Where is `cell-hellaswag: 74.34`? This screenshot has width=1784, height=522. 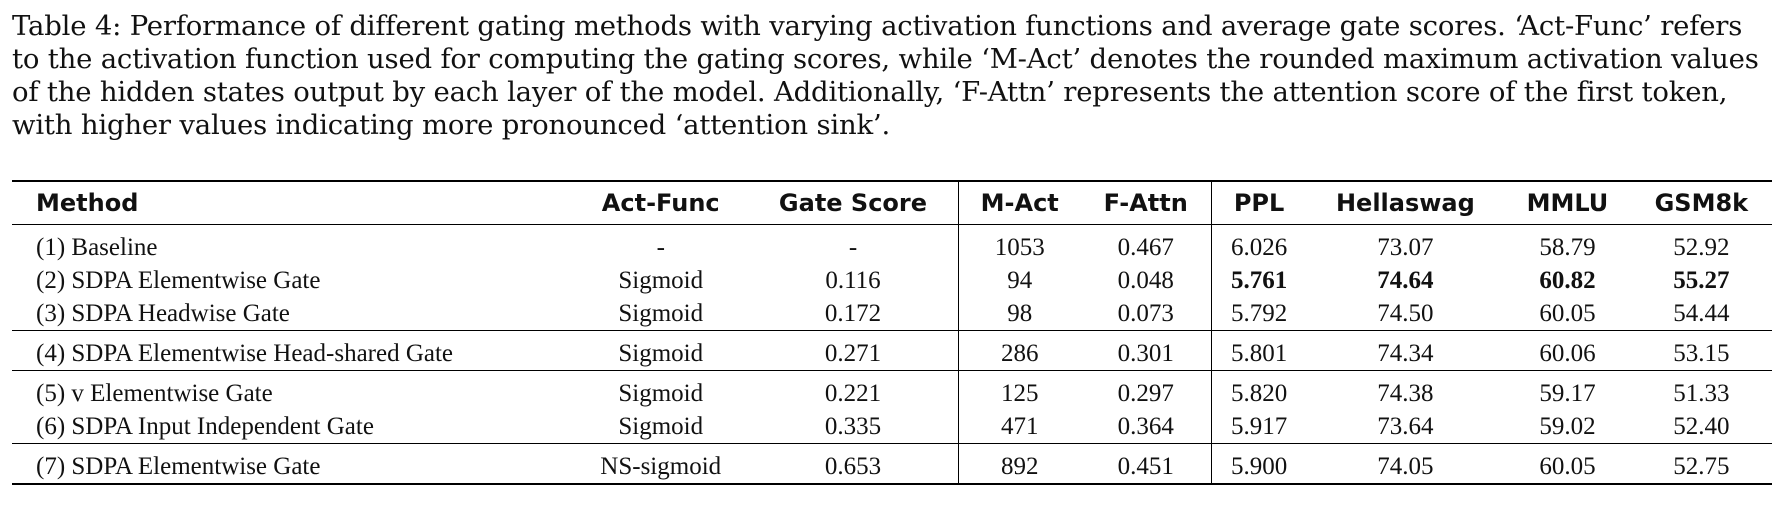
cell-hellaswag: 74.34 is located at coordinates (1405, 350).